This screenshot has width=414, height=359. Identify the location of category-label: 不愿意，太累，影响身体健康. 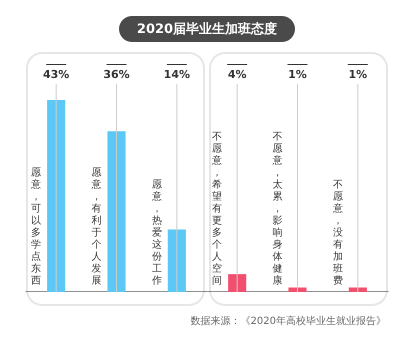
(277, 209).